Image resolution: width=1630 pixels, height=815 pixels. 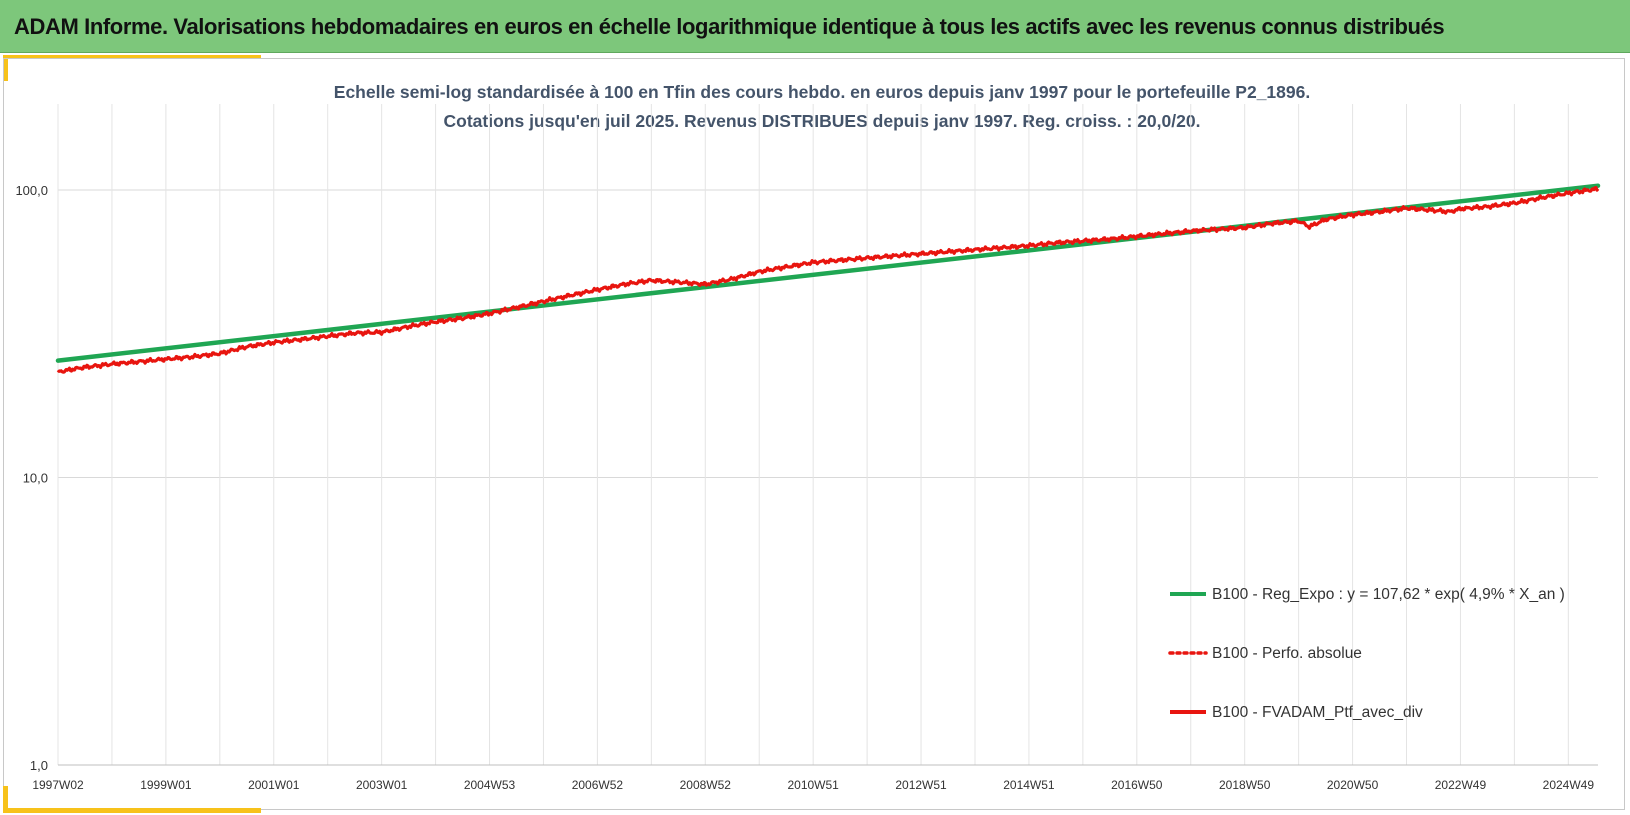 What do you see at coordinates (1137, 785) in the screenshot?
I see `x-tick-label: 2016W50` at bounding box center [1137, 785].